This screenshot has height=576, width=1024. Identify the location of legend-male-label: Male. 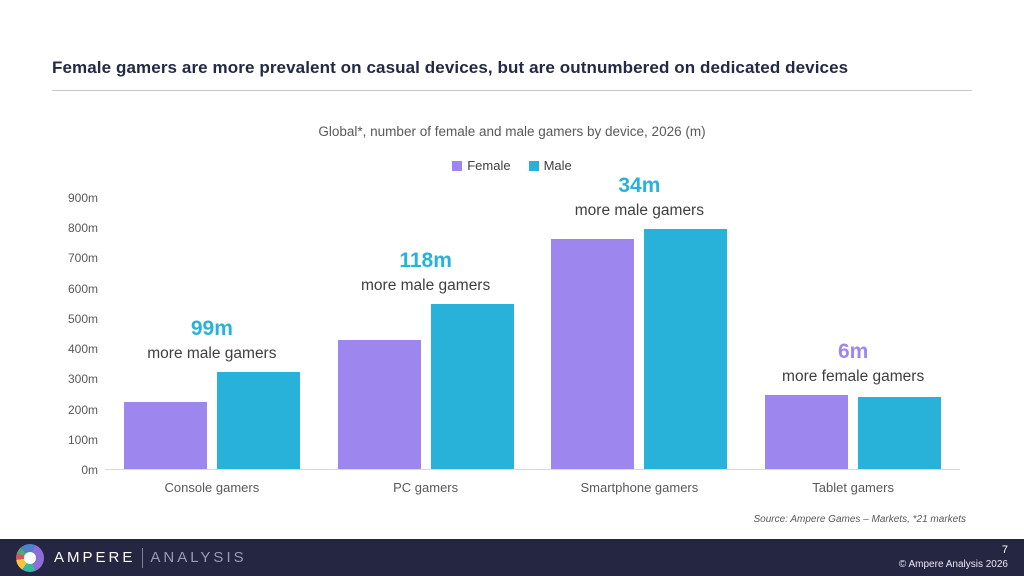
(557, 165).